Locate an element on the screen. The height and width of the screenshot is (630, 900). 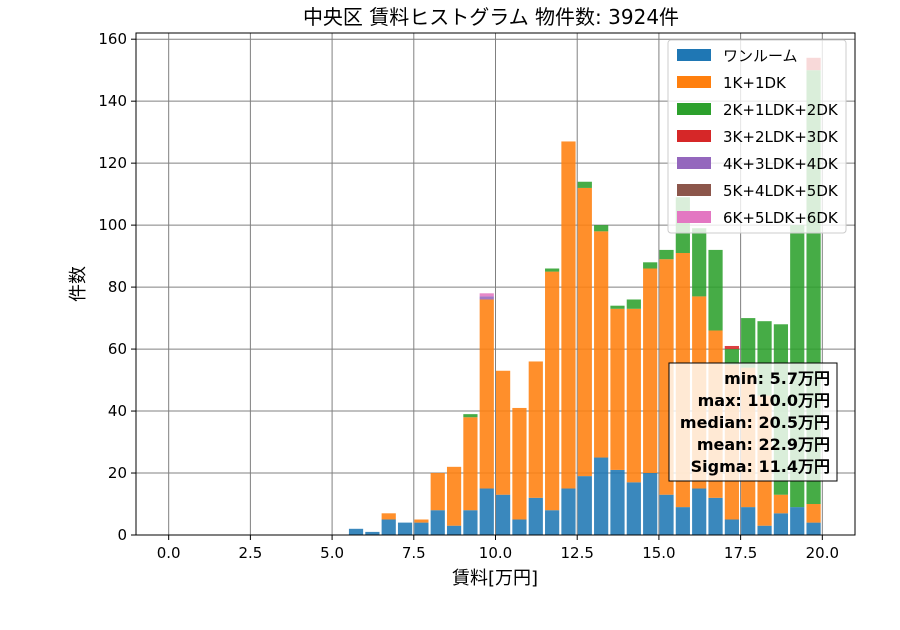
y-tick-label: 40 is located at coordinates (117, 411).